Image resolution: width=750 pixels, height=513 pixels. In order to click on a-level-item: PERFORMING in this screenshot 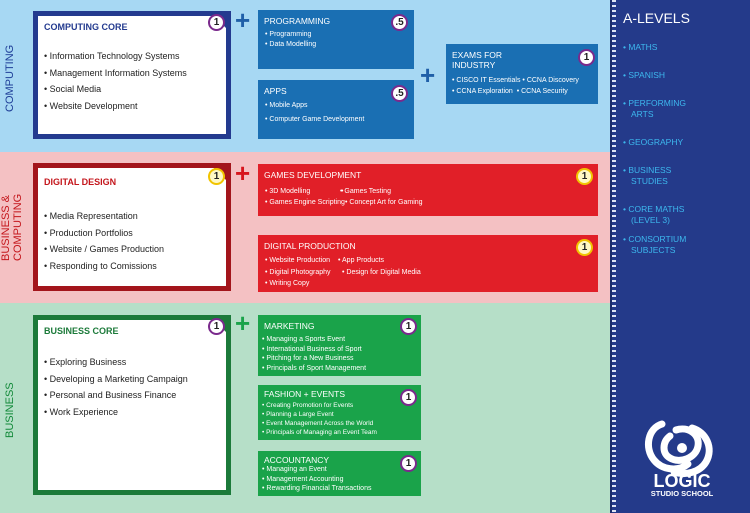, I will do `click(654, 103)`.